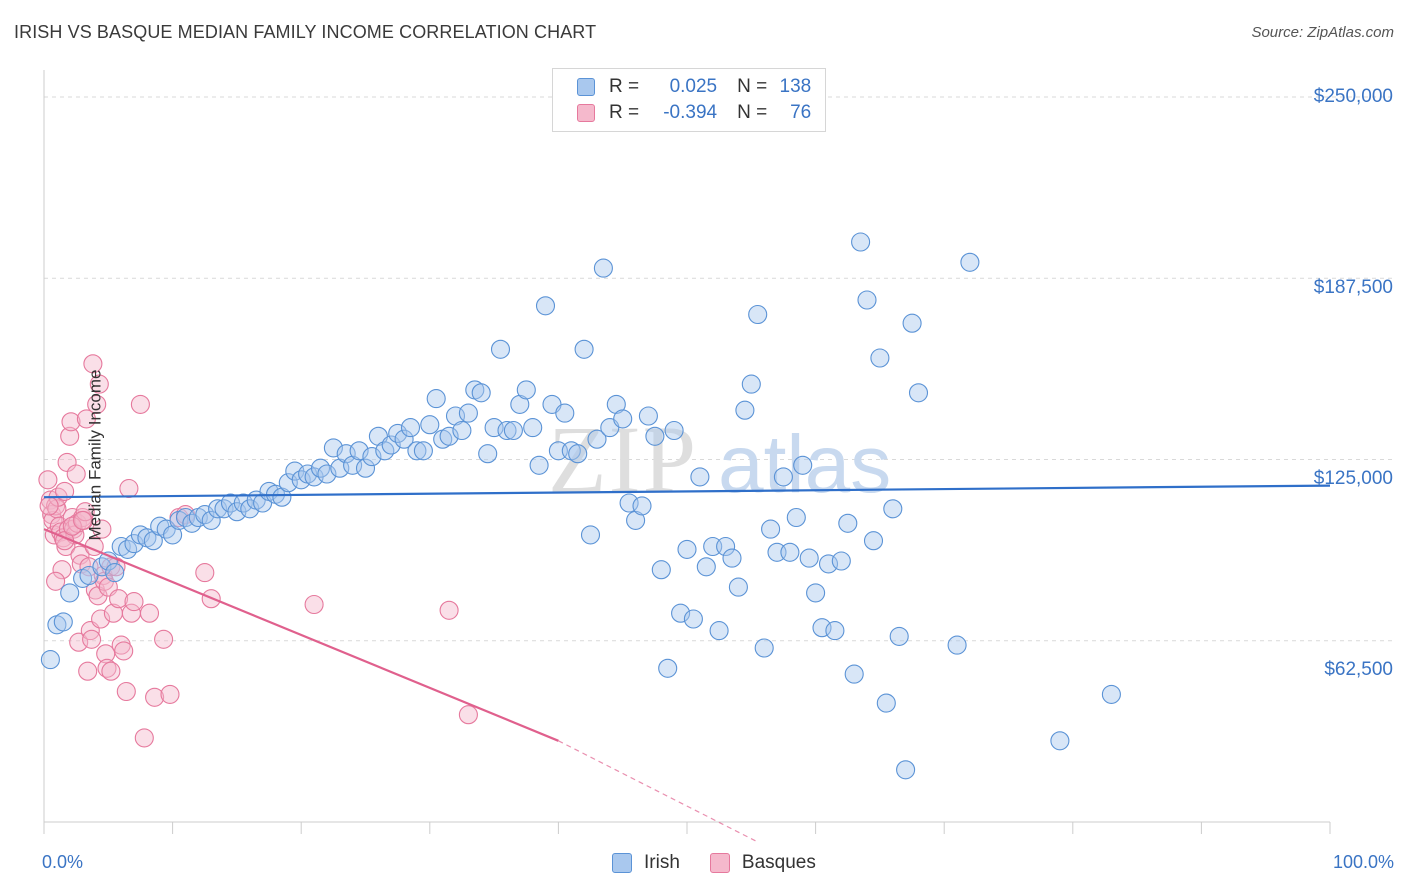 The width and height of the screenshot is (1406, 892). What do you see at coordinates (622, 863) in the screenshot?
I see `irish-legend-swatch` at bounding box center [622, 863].